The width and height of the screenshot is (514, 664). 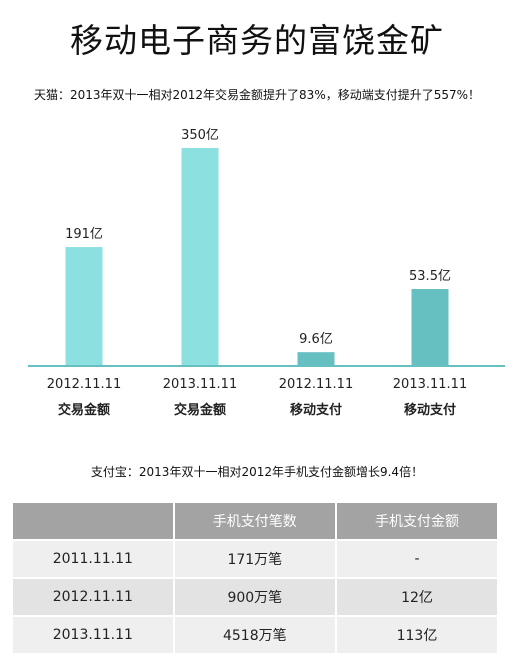 I want to click on table-row: 2013.11.11 4518万笔 113亿, so click(x=255, y=634).